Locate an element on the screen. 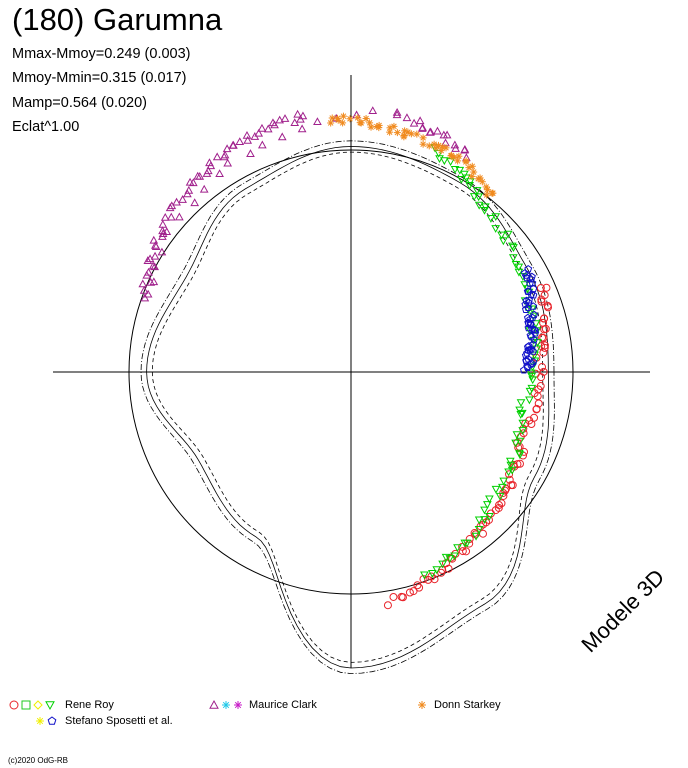 The width and height of the screenshot is (688, 768). legend-label-maurice-clark: Maurice Clark is located at coordinates (283, 705).